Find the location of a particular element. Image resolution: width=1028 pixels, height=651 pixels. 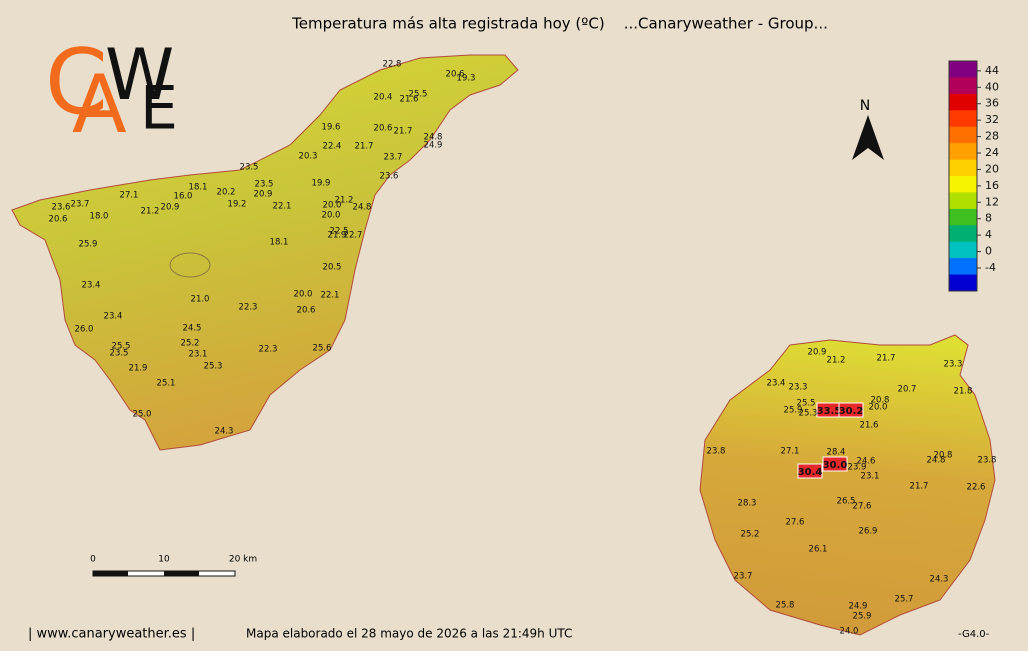

station-value: 26.9 is located at coordinates (868, 532).